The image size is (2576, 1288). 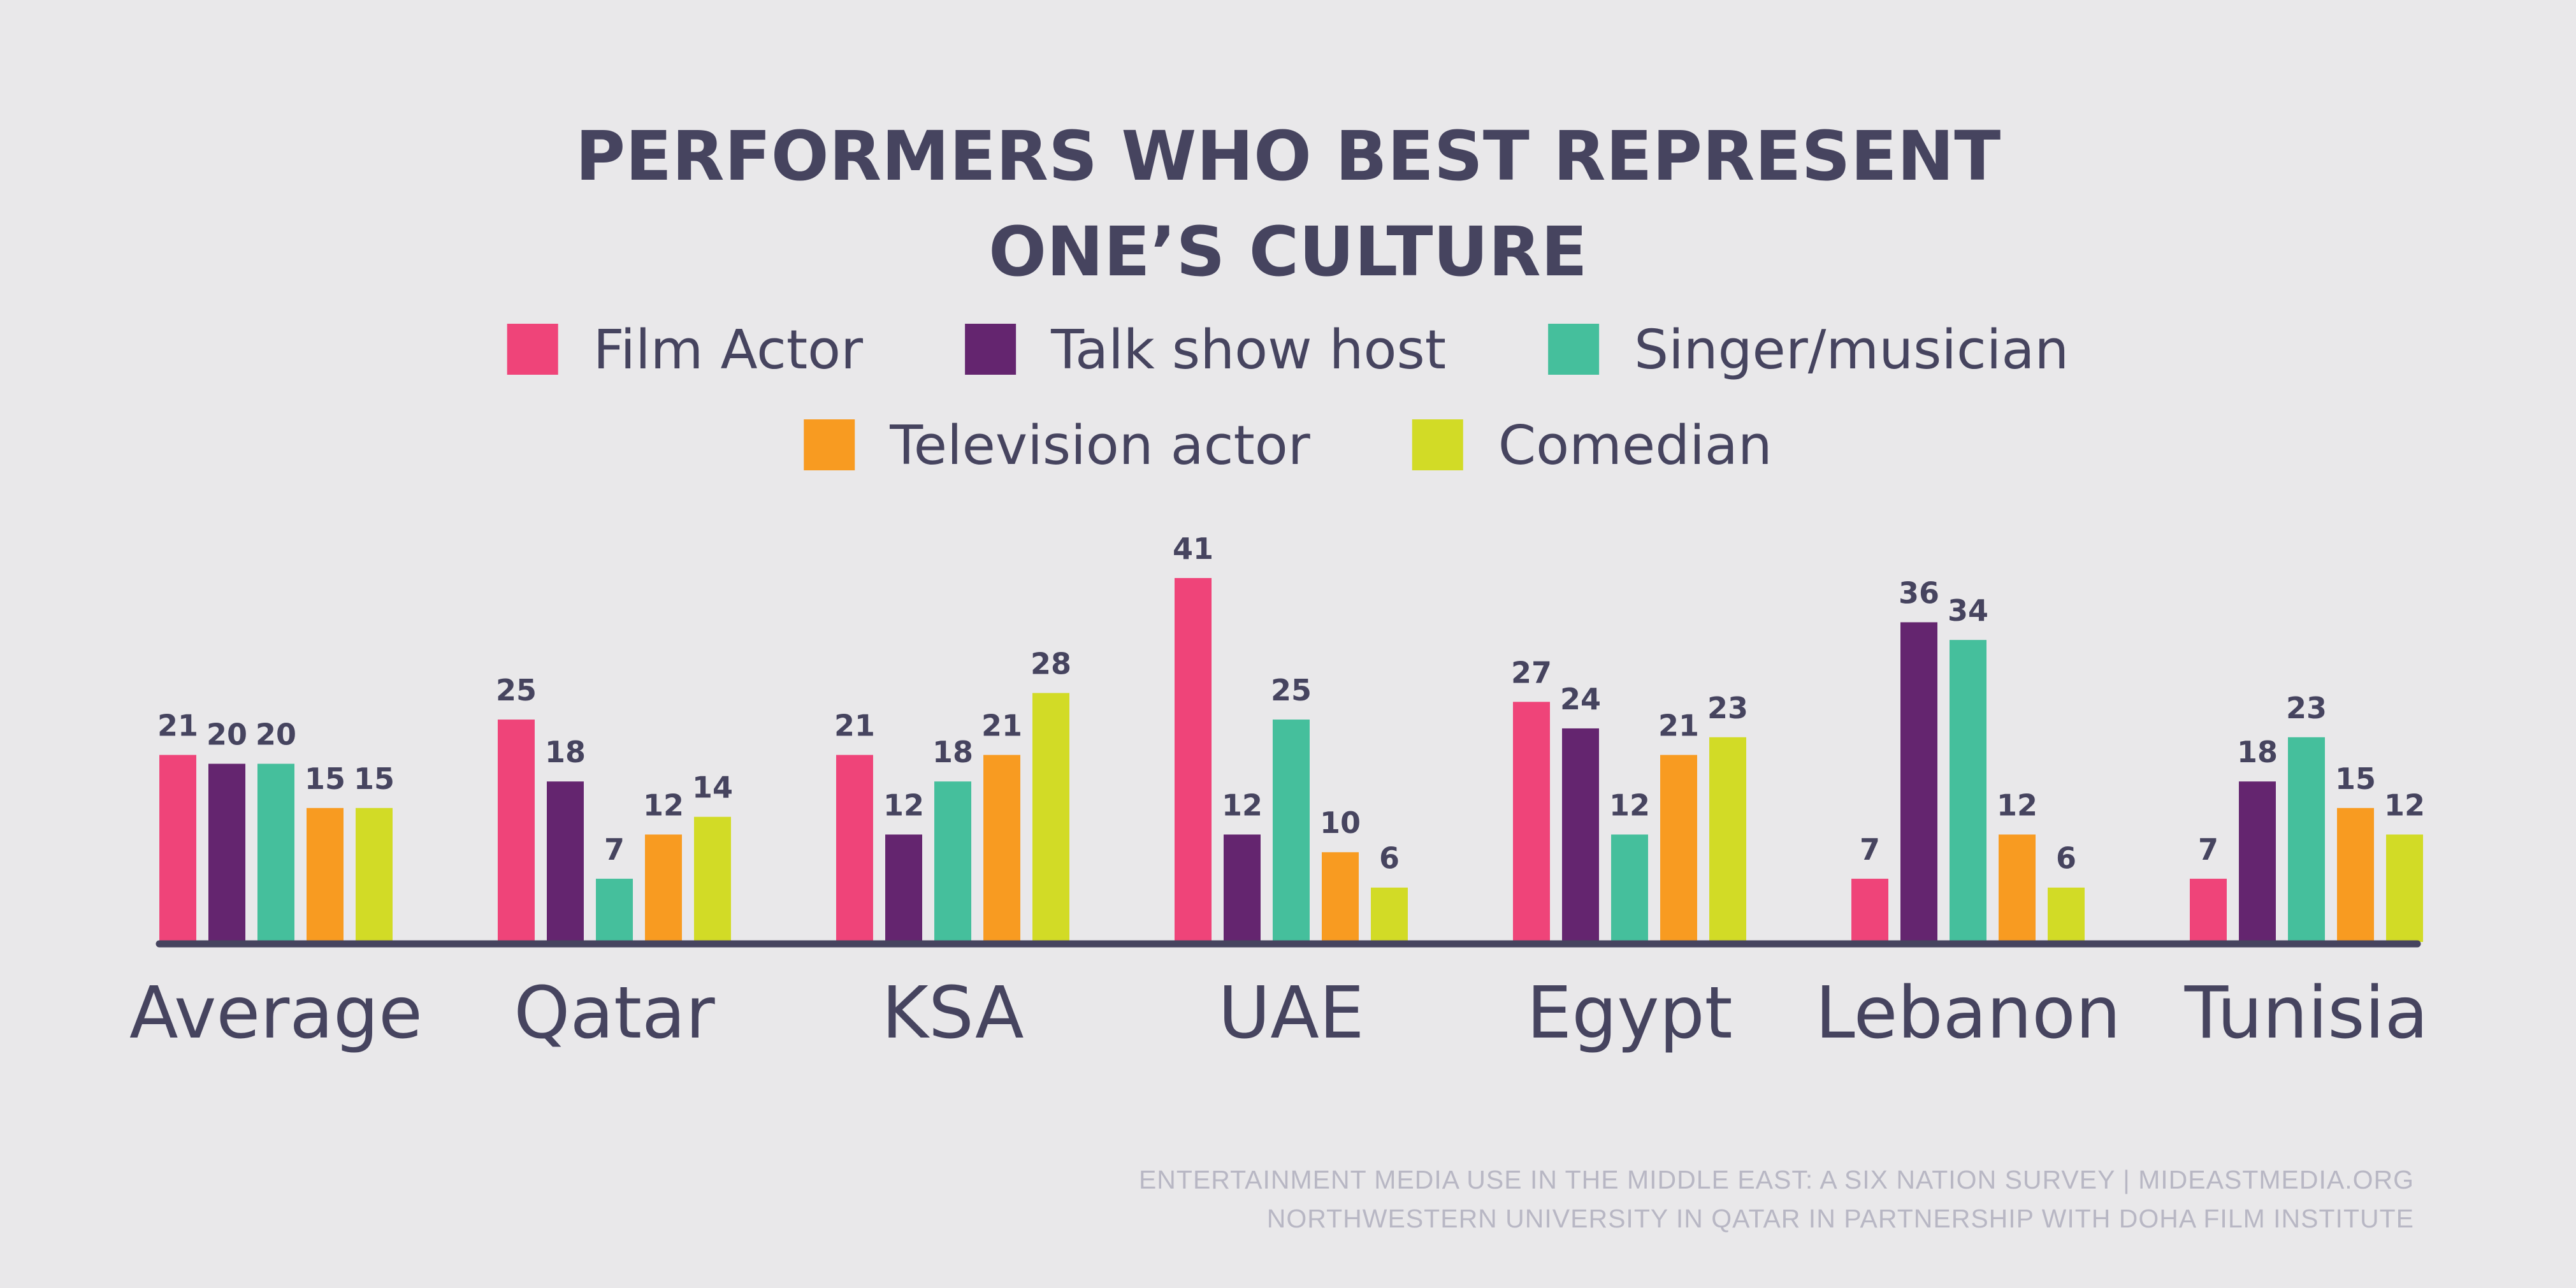 I want to click on value-label-qatar-singer-musician: 7, so click(x=614, y=849).